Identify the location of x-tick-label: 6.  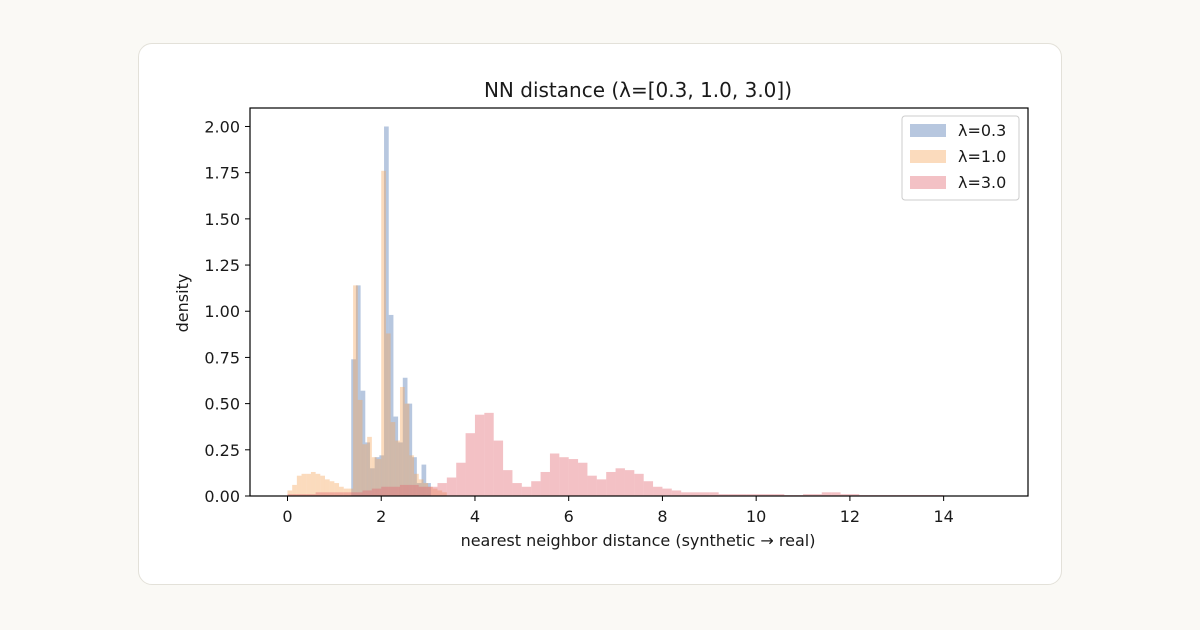
(569, 516).